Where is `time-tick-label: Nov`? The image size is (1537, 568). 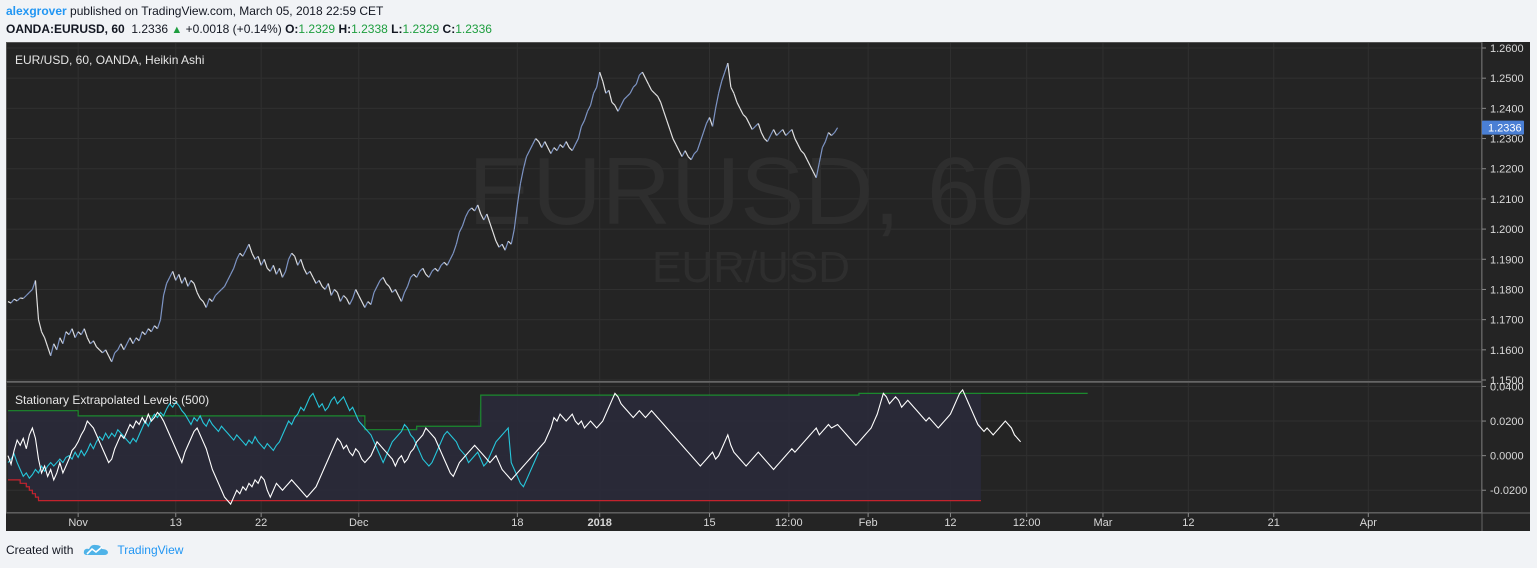
time-tick-label: Nov is located at coordinates (78, 523).